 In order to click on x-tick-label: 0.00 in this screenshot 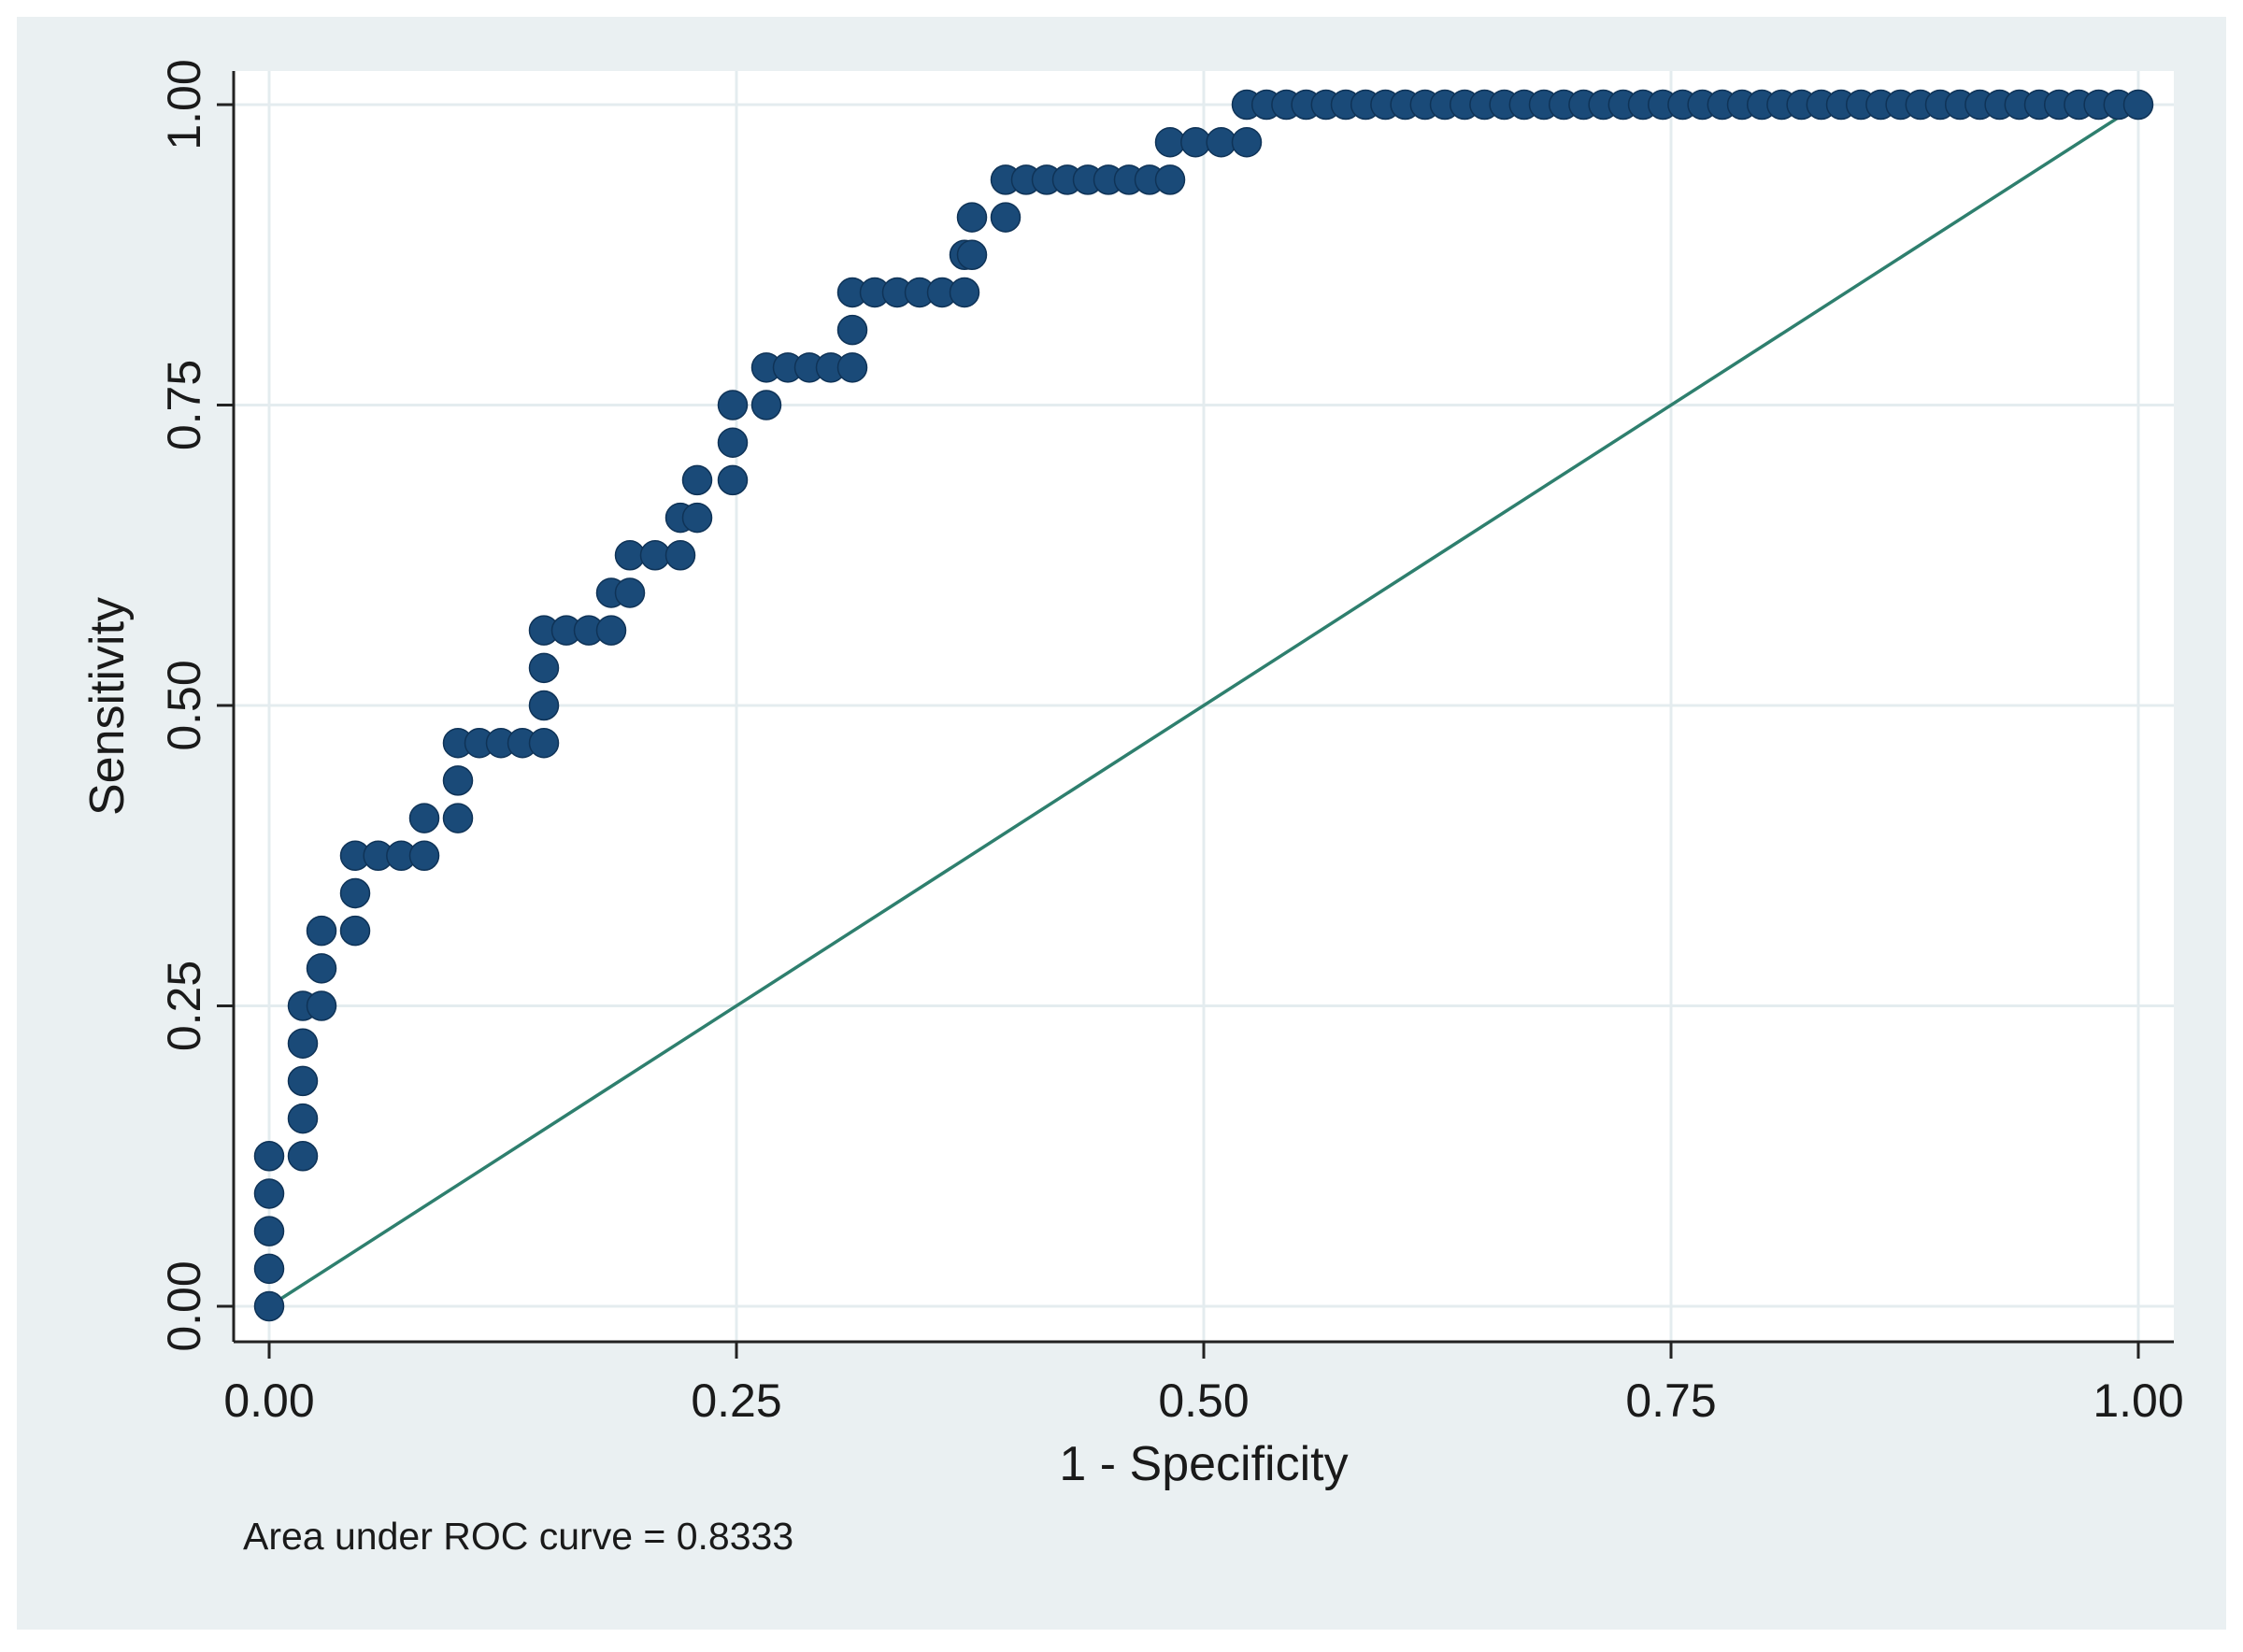, I will do `click(268, 1400)`.